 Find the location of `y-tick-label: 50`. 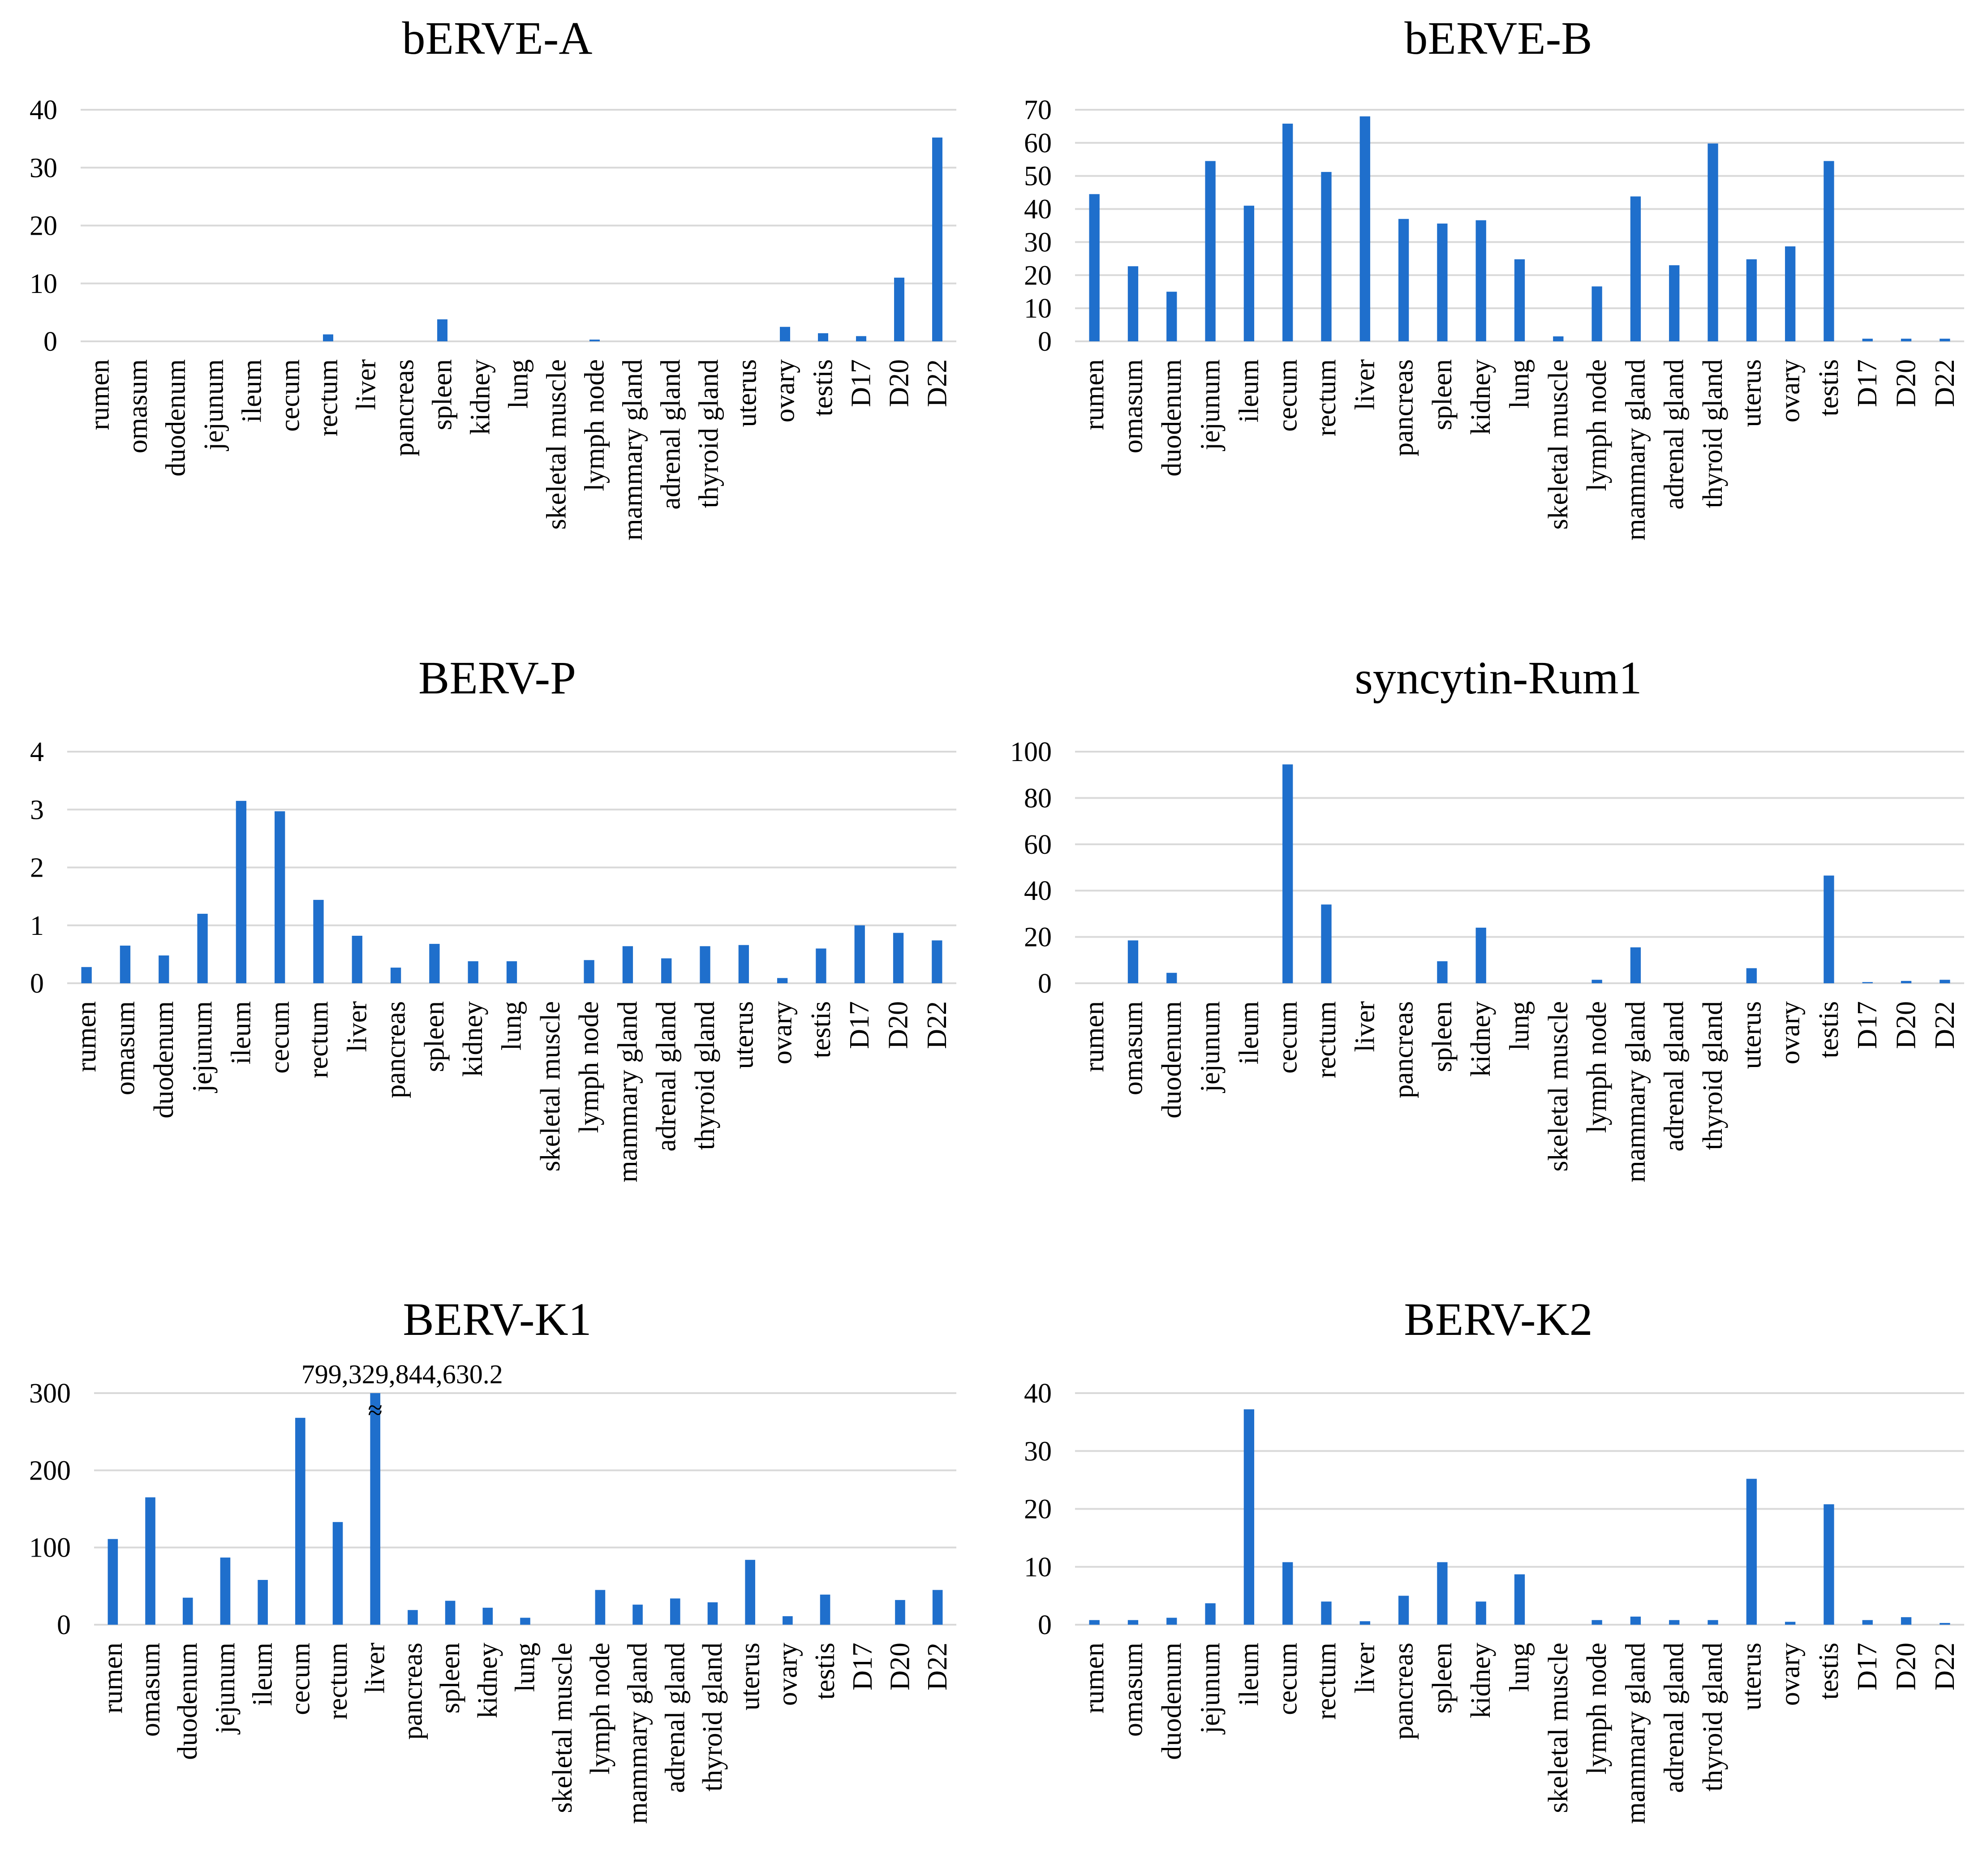

y-tick-label: 50 is located at coordinates (1038, 176).